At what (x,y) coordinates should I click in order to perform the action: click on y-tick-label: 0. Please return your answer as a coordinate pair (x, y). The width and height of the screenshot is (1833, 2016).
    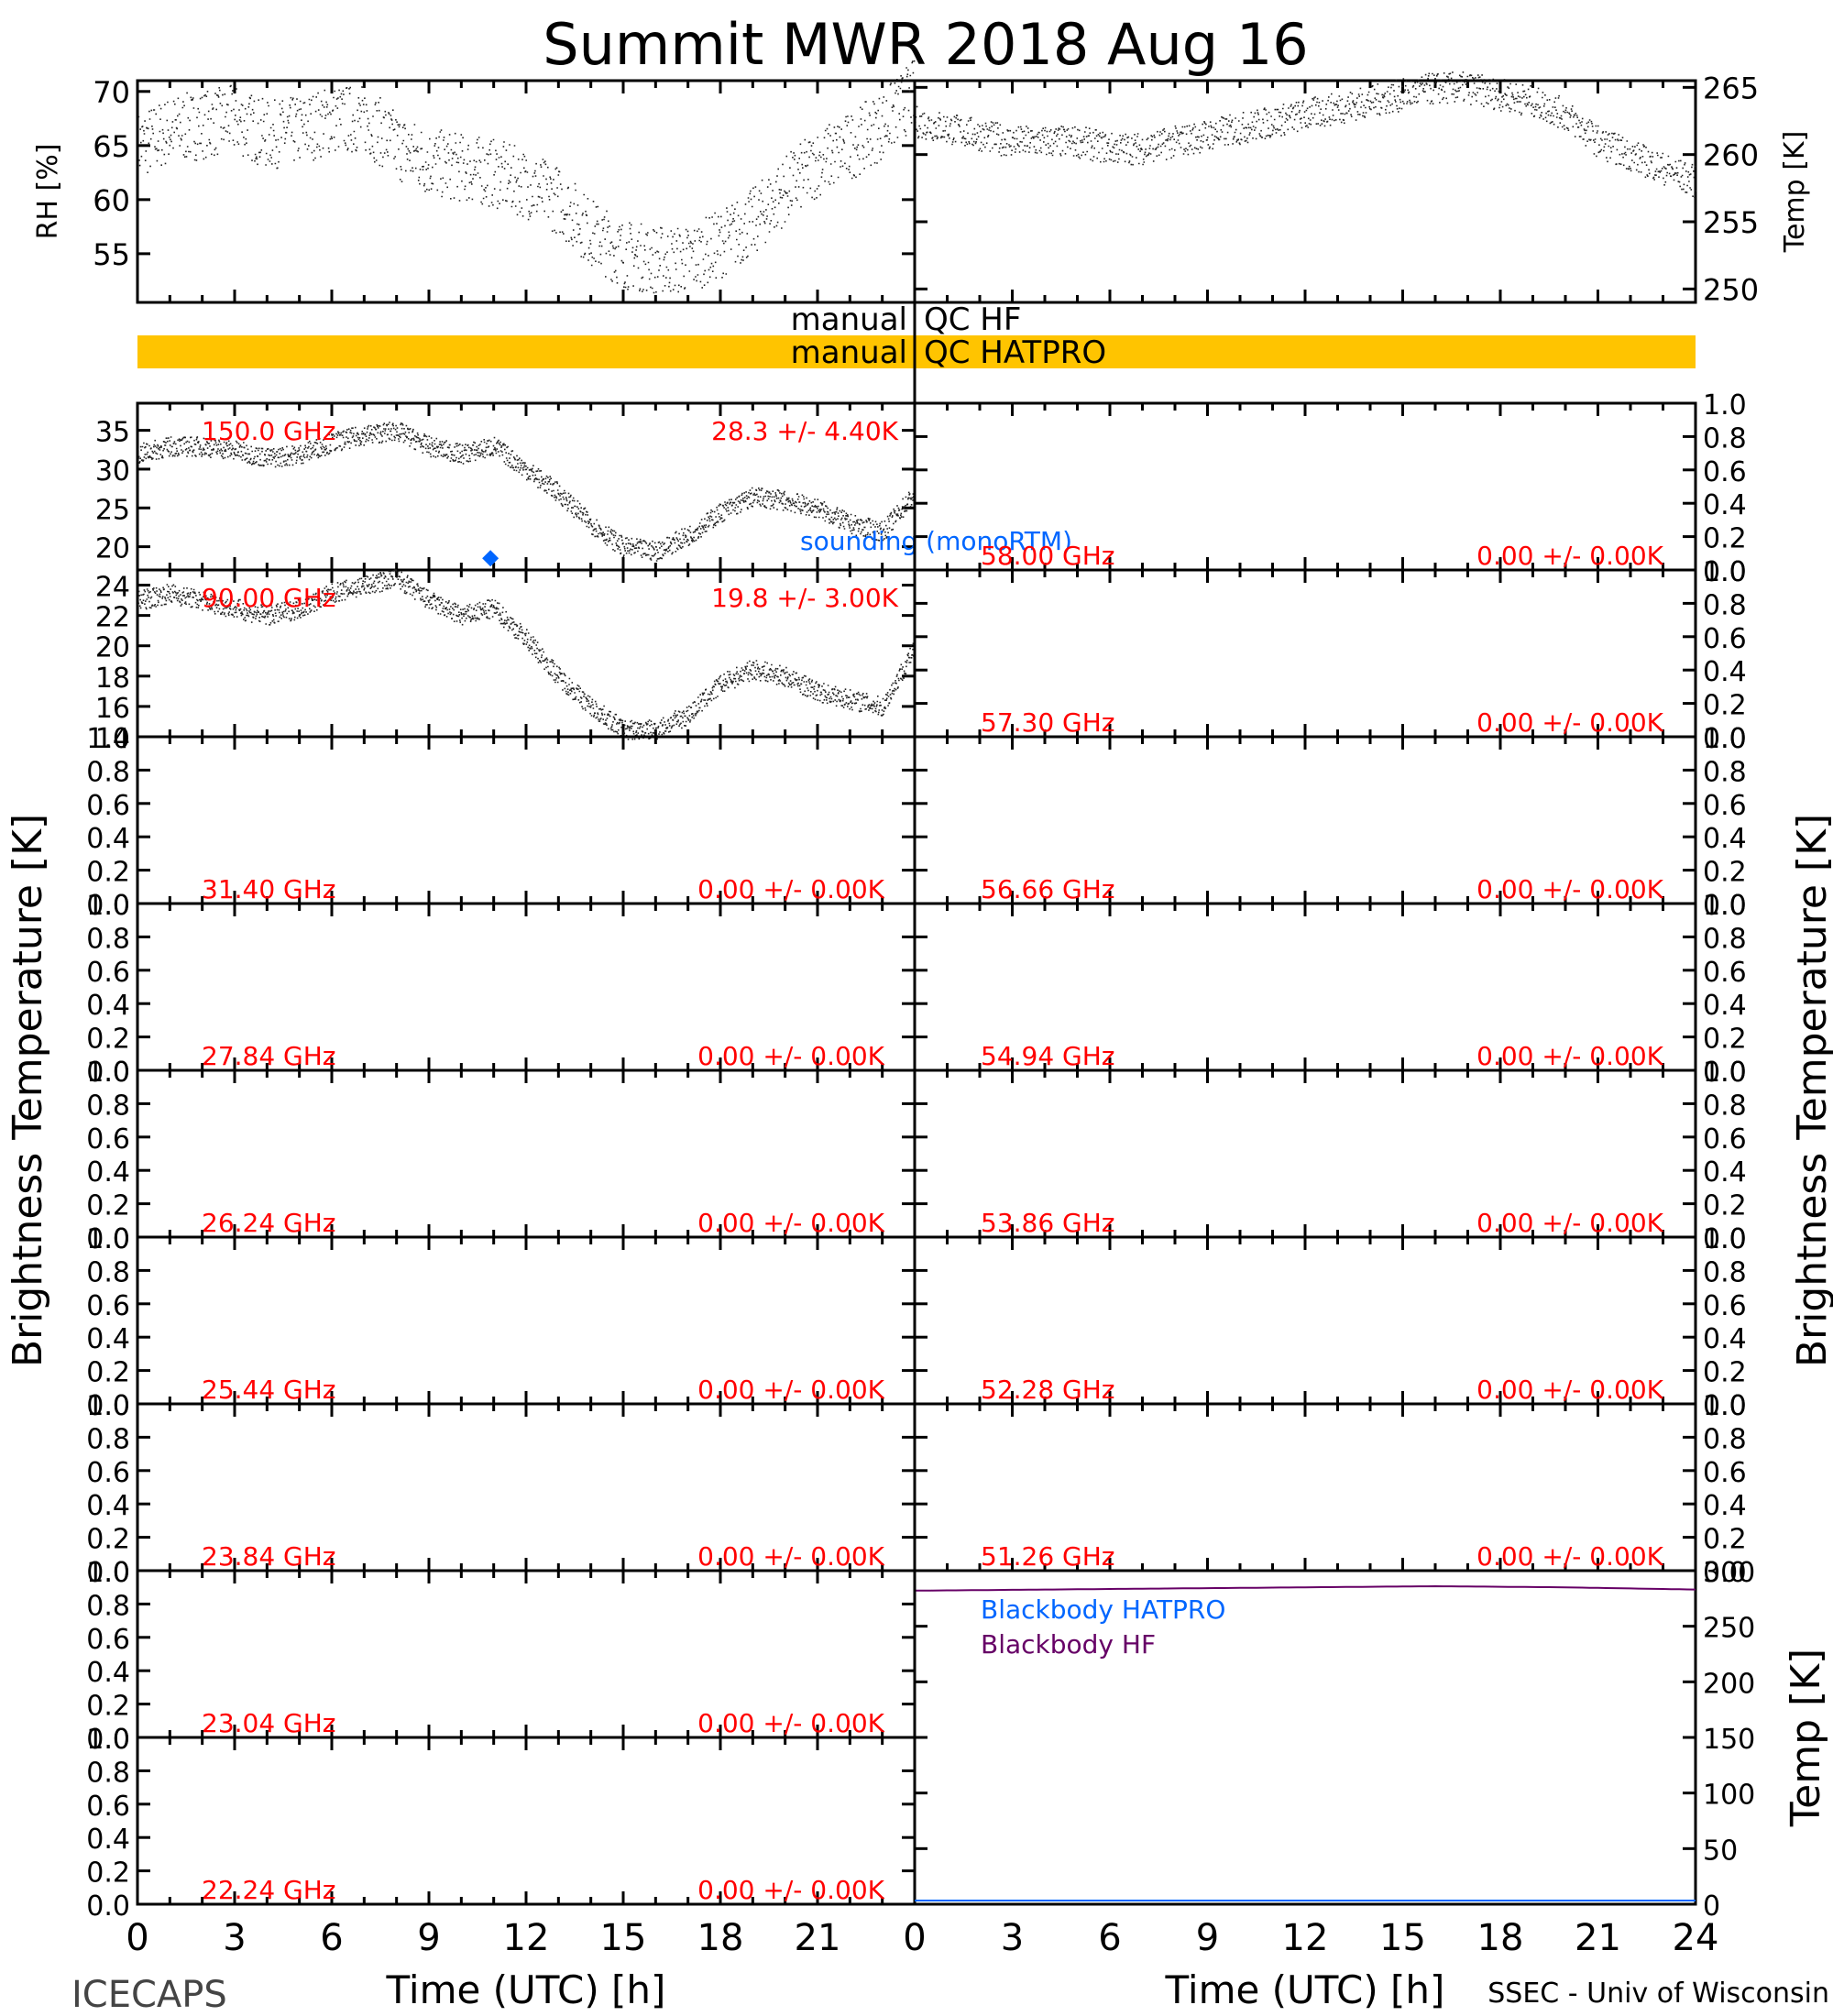
    Looking at the image, I should click on (1711, 1906).